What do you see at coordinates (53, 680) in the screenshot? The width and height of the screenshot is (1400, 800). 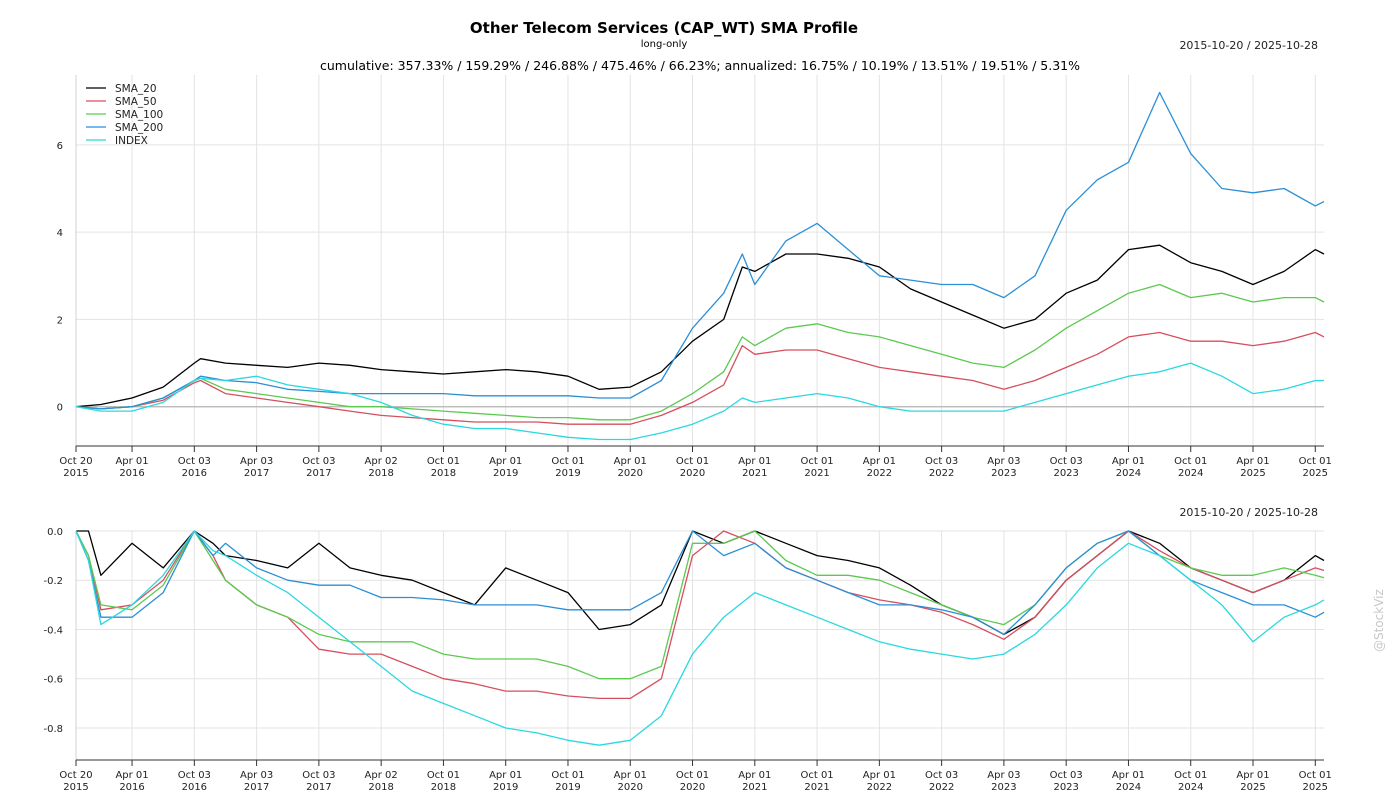 I see `drawdown-ytick-label: -0.6` at bounding box center [53, 680].